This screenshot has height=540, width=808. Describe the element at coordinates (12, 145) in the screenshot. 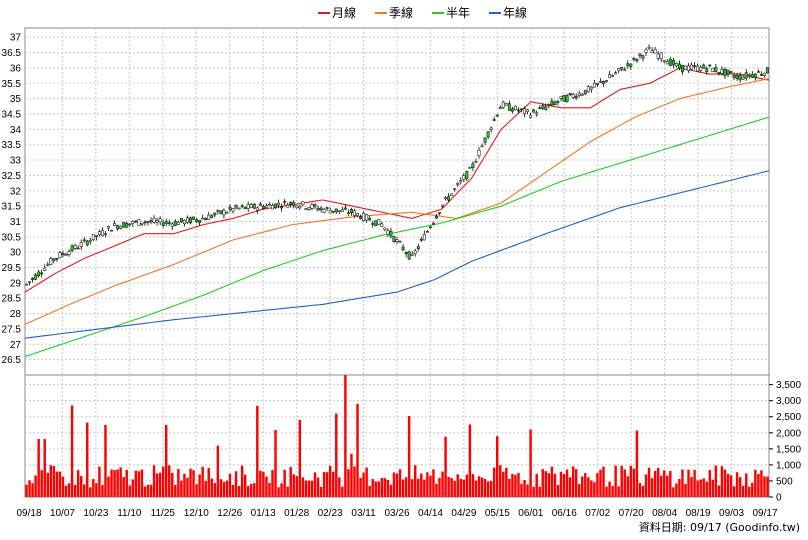

I see `price-tick-label: 33.5` at that location.